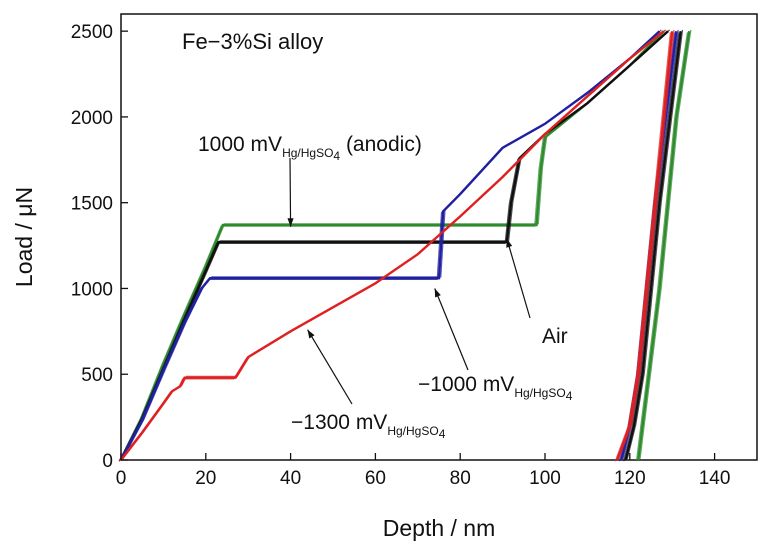 Image resolution: width=768 pixels, height=552 pixels. What do you see at coordinates (121, 478) in the screenshot?
I see `x-tick-label: 0` at bounding box center [121, 478].